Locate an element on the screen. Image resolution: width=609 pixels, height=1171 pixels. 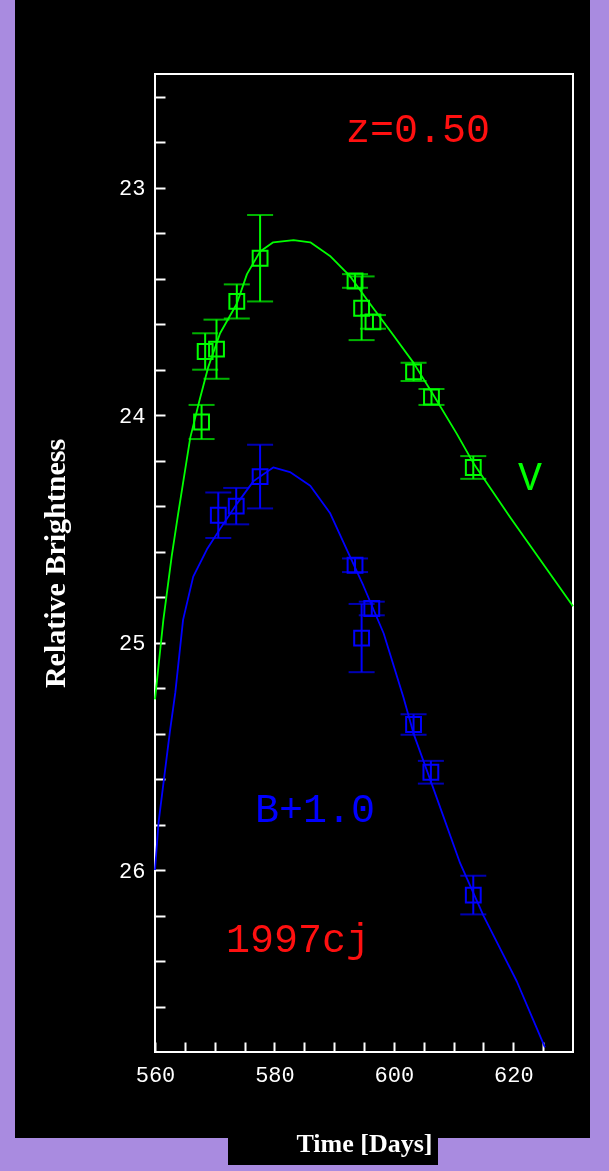
x-tick-label: 600 is located at coordinates (394, 1076).